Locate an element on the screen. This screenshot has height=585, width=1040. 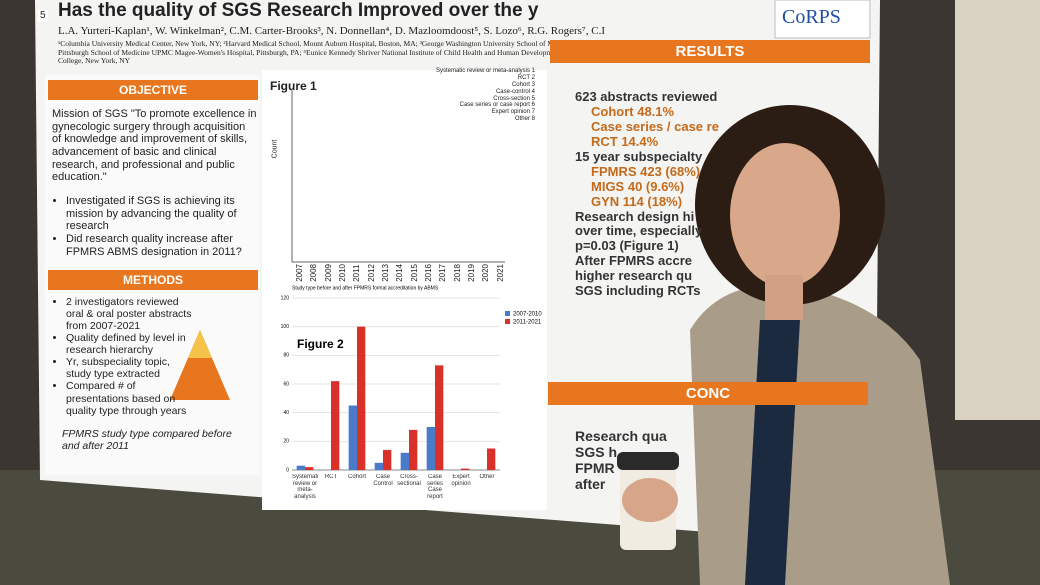
legend-number: 4 is located at coordinates (533, 91).